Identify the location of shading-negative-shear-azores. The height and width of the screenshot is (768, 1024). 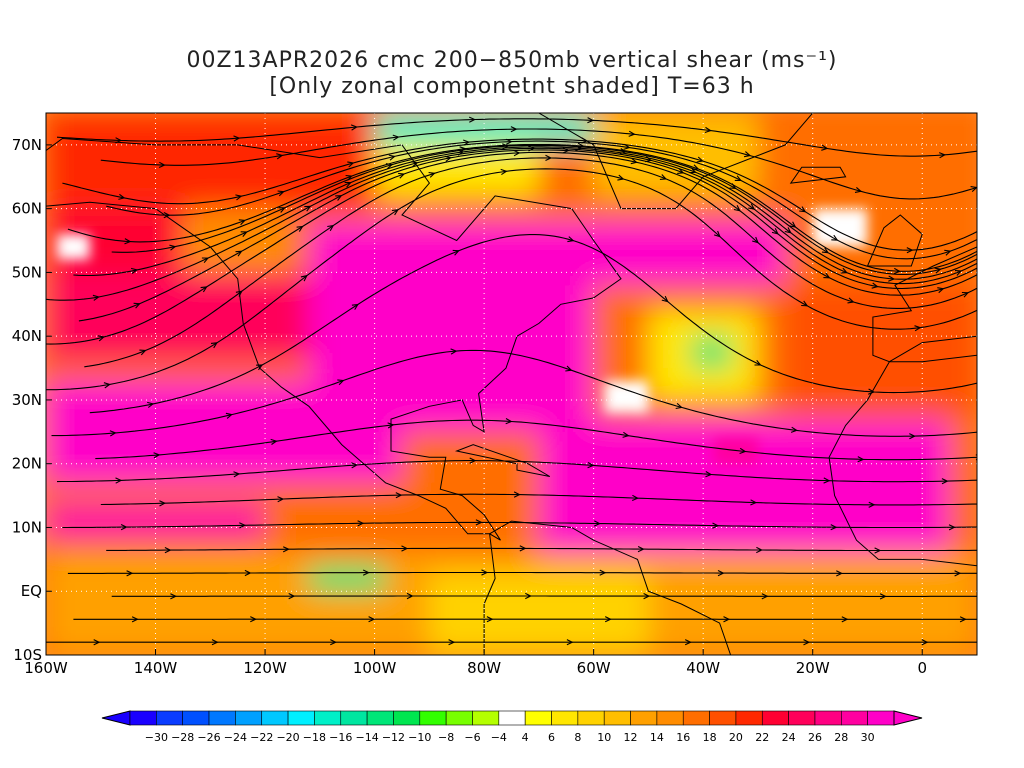
(711, 352).